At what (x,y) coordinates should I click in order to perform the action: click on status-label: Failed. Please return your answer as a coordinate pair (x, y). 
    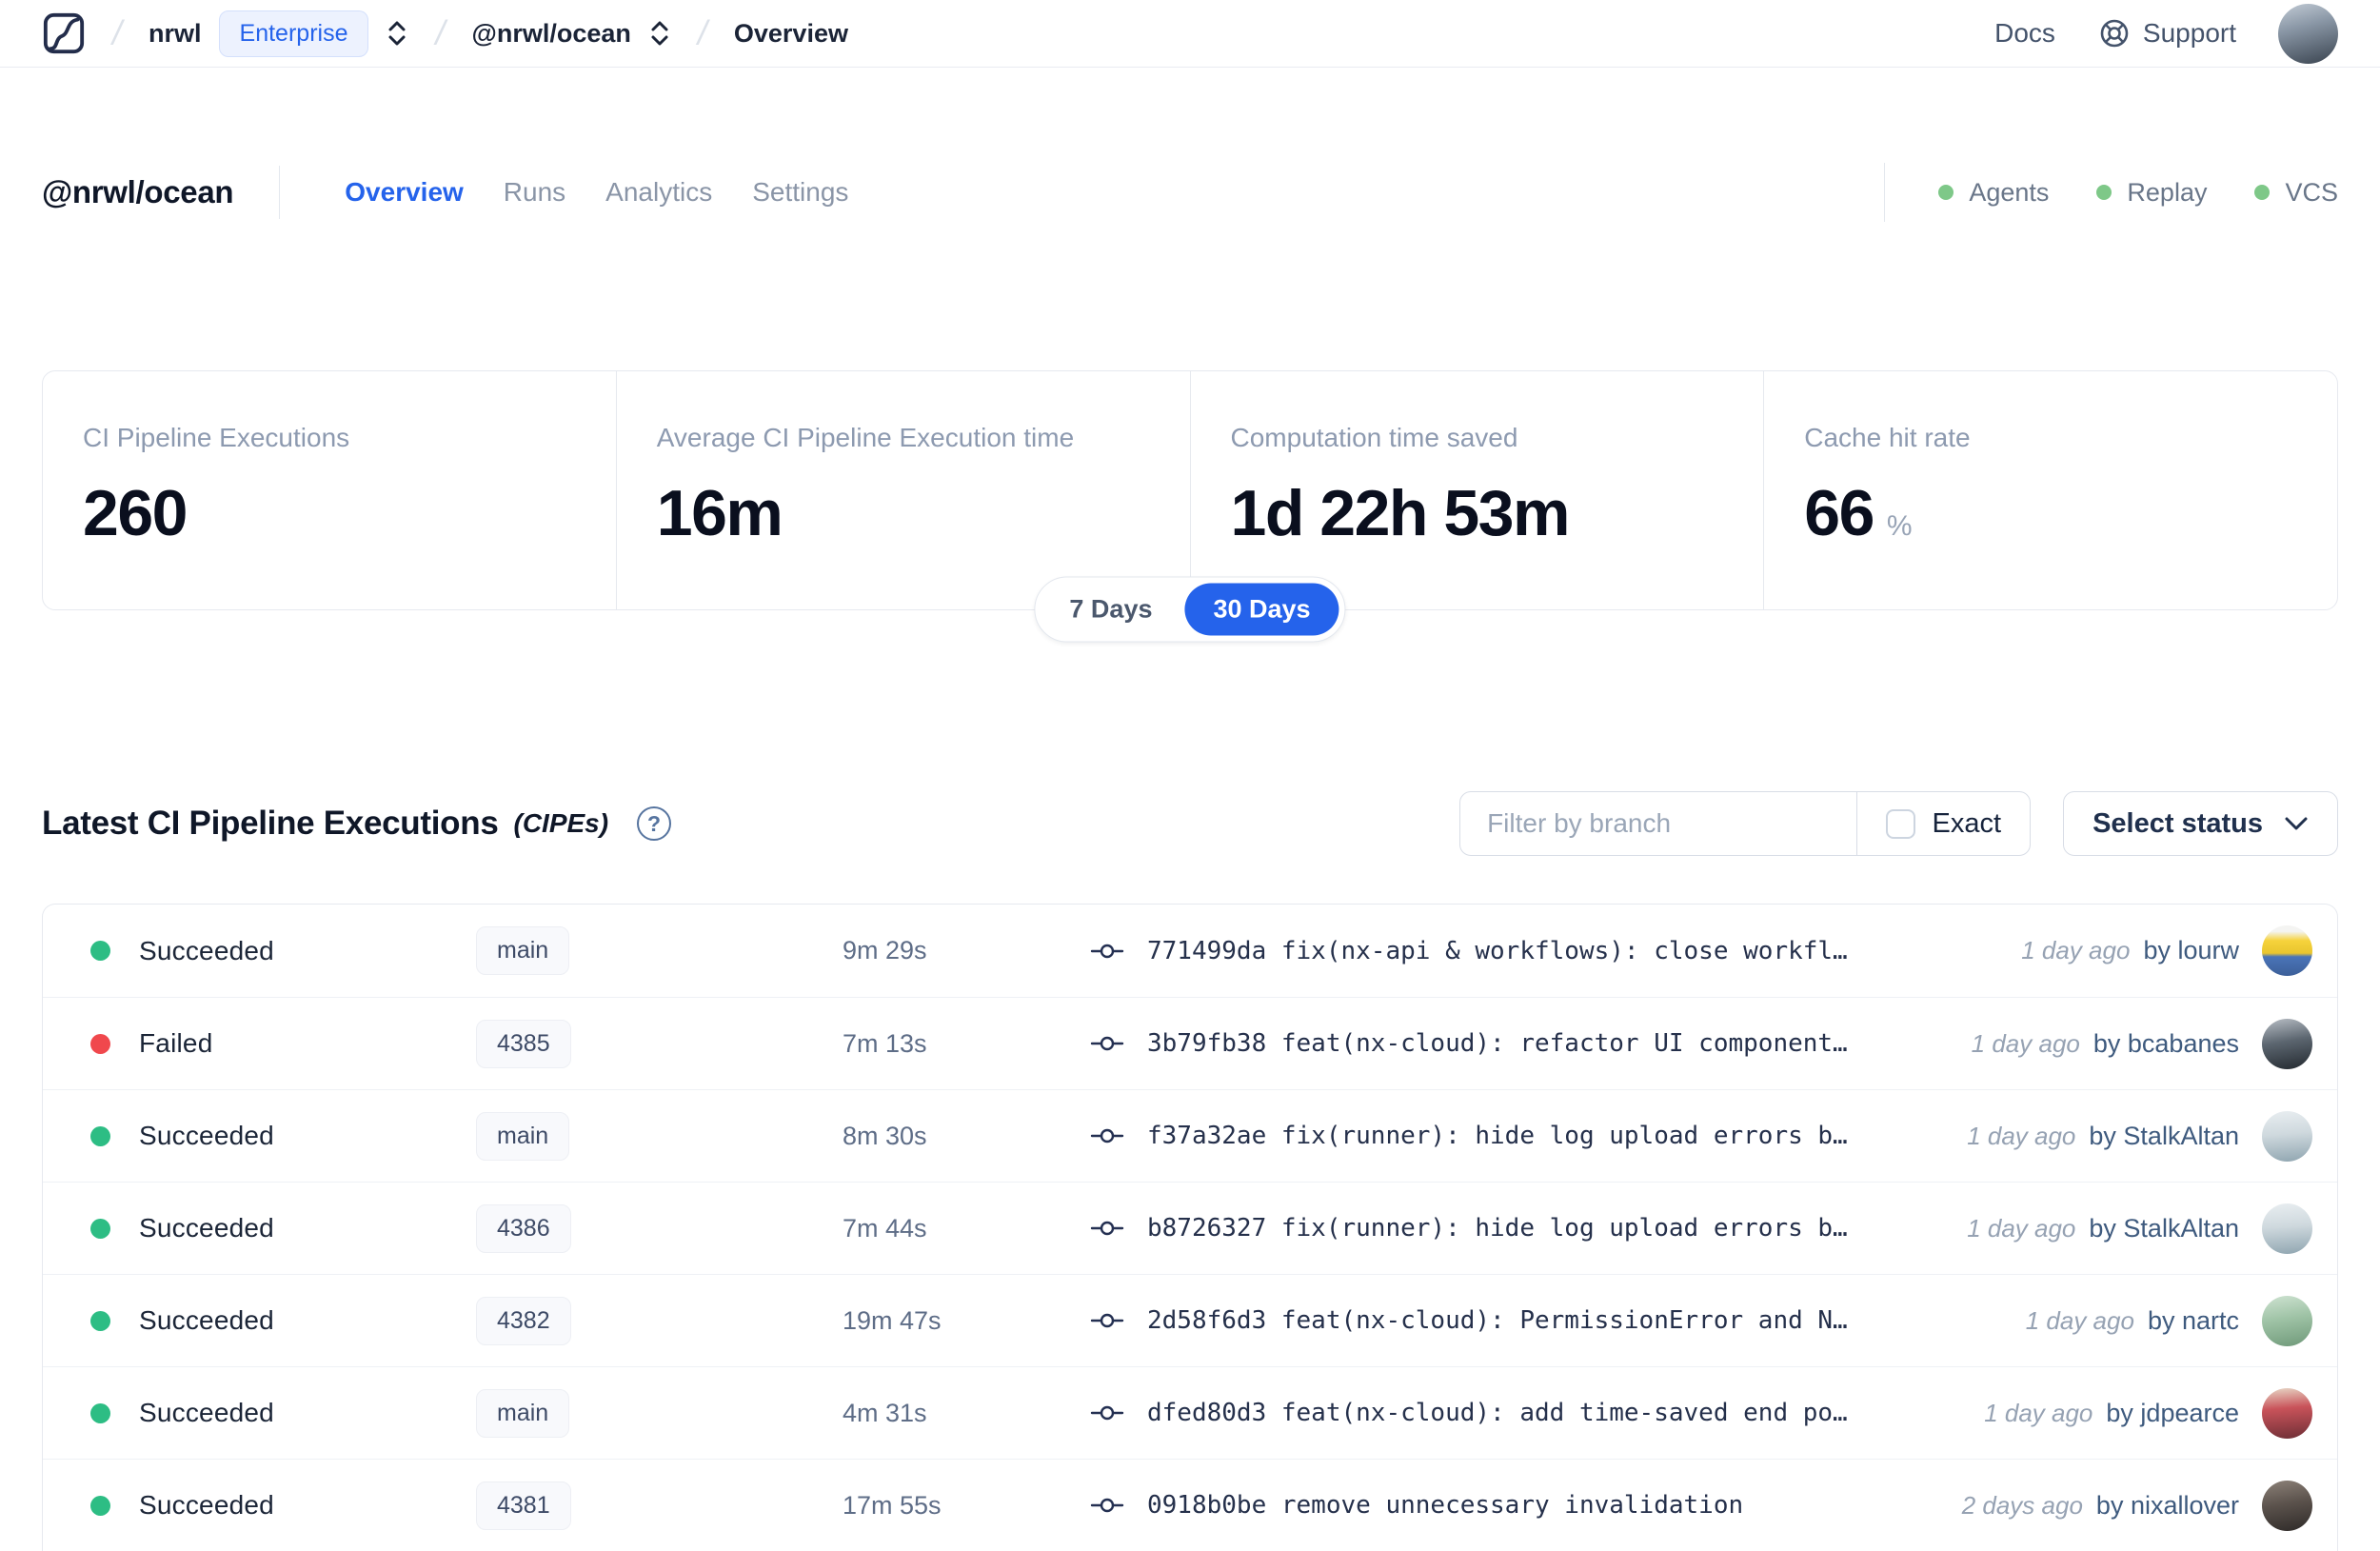
    Looking at the image, I should click on (176, 1043).